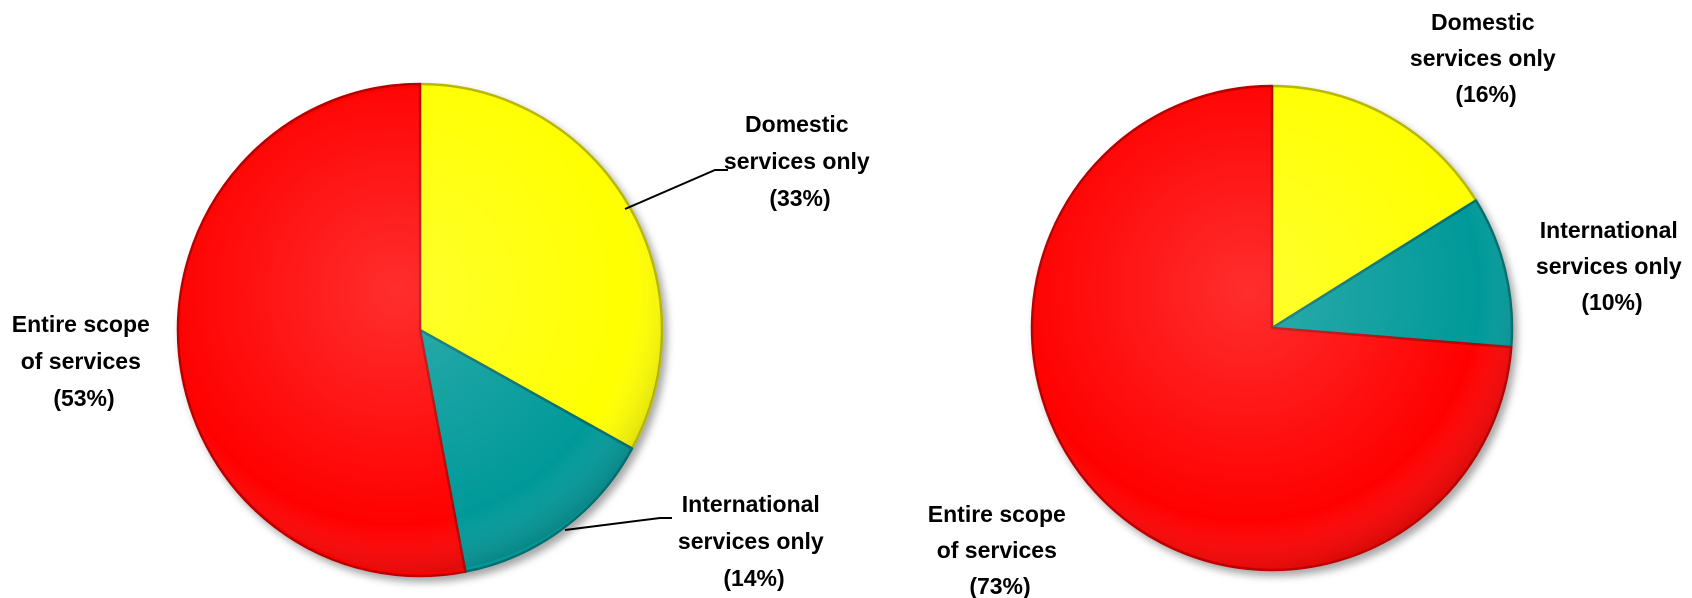 This screenshot has height=598, width=1692. Describe the element at coordinates (753, 578) in the screenshot. I see `label-international-left-line3: (14%)` at that location.